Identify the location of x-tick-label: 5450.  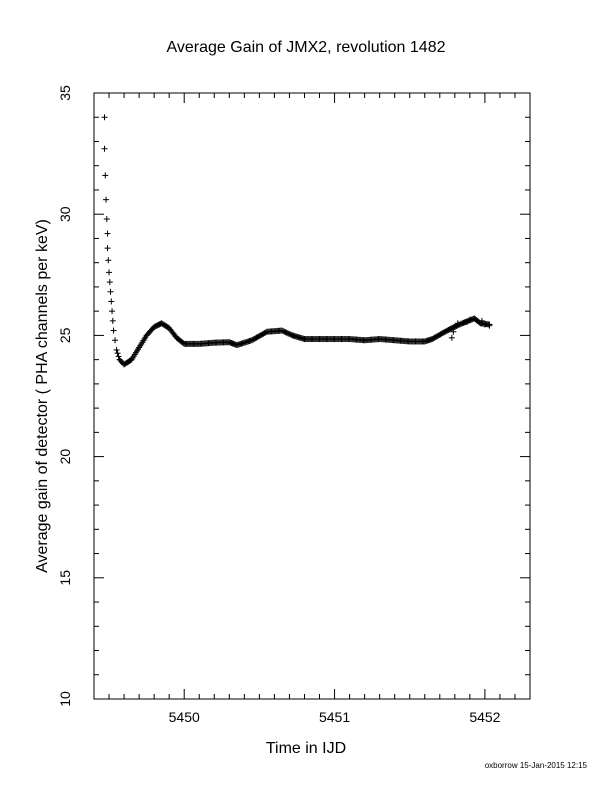
(184, 717).